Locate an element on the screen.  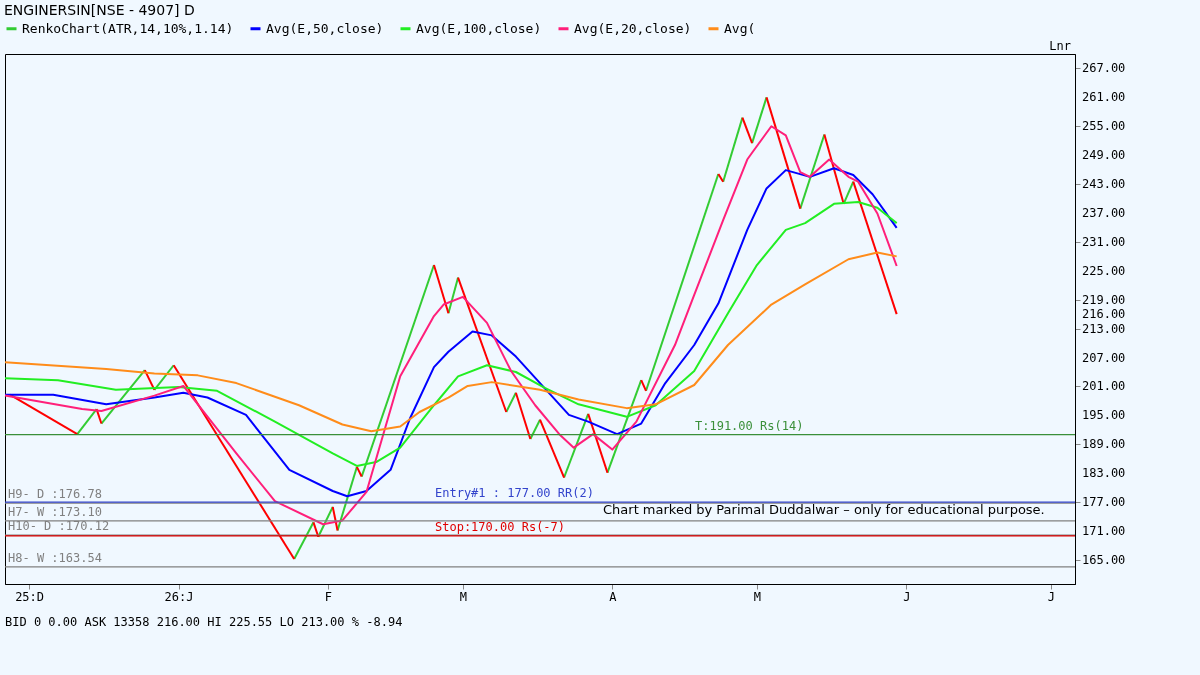
y-tick-label: 267.00 is located at coordinates (1104, 68).